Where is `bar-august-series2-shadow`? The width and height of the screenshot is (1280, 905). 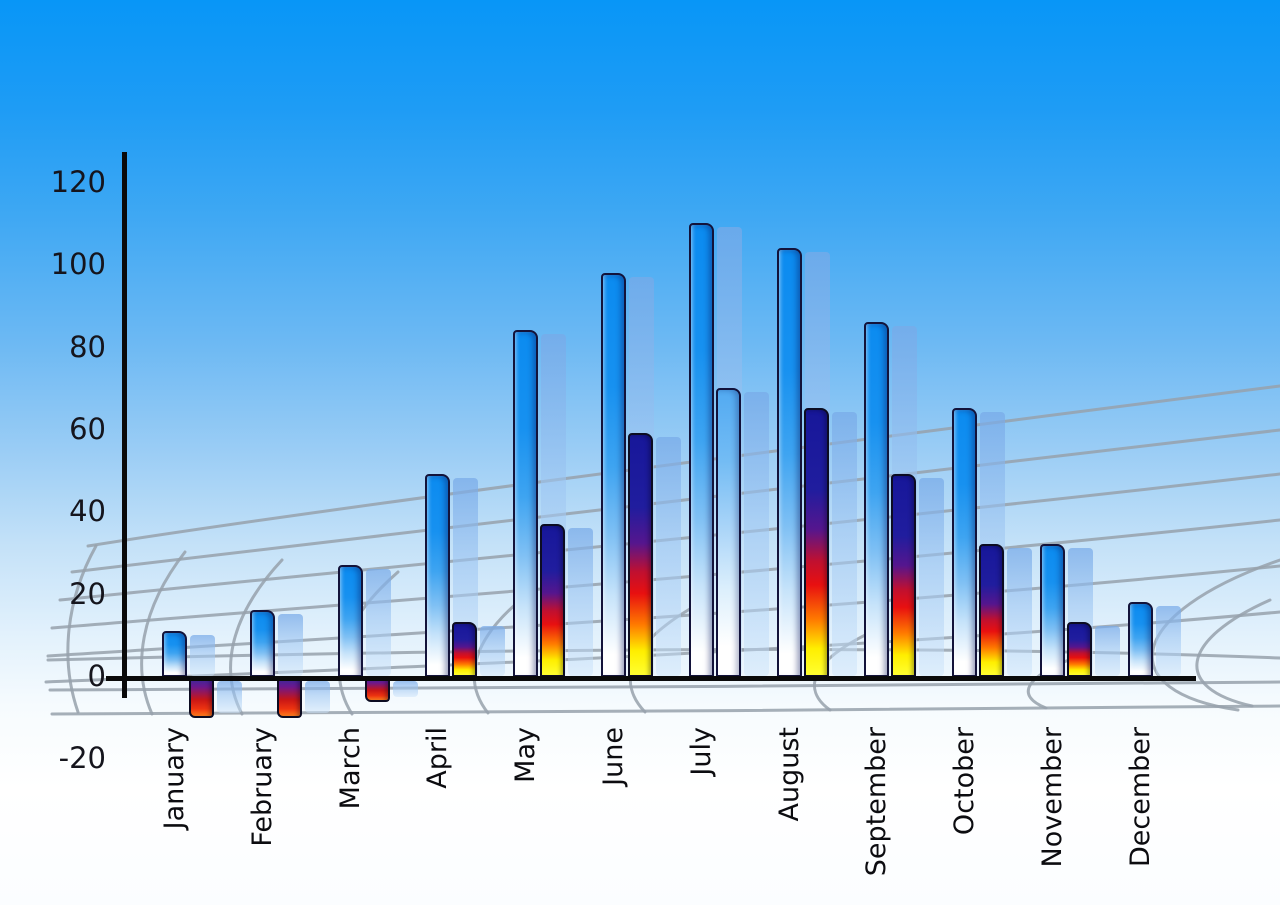
bar-august-series2-shadow is located at coordinates (844, 544).